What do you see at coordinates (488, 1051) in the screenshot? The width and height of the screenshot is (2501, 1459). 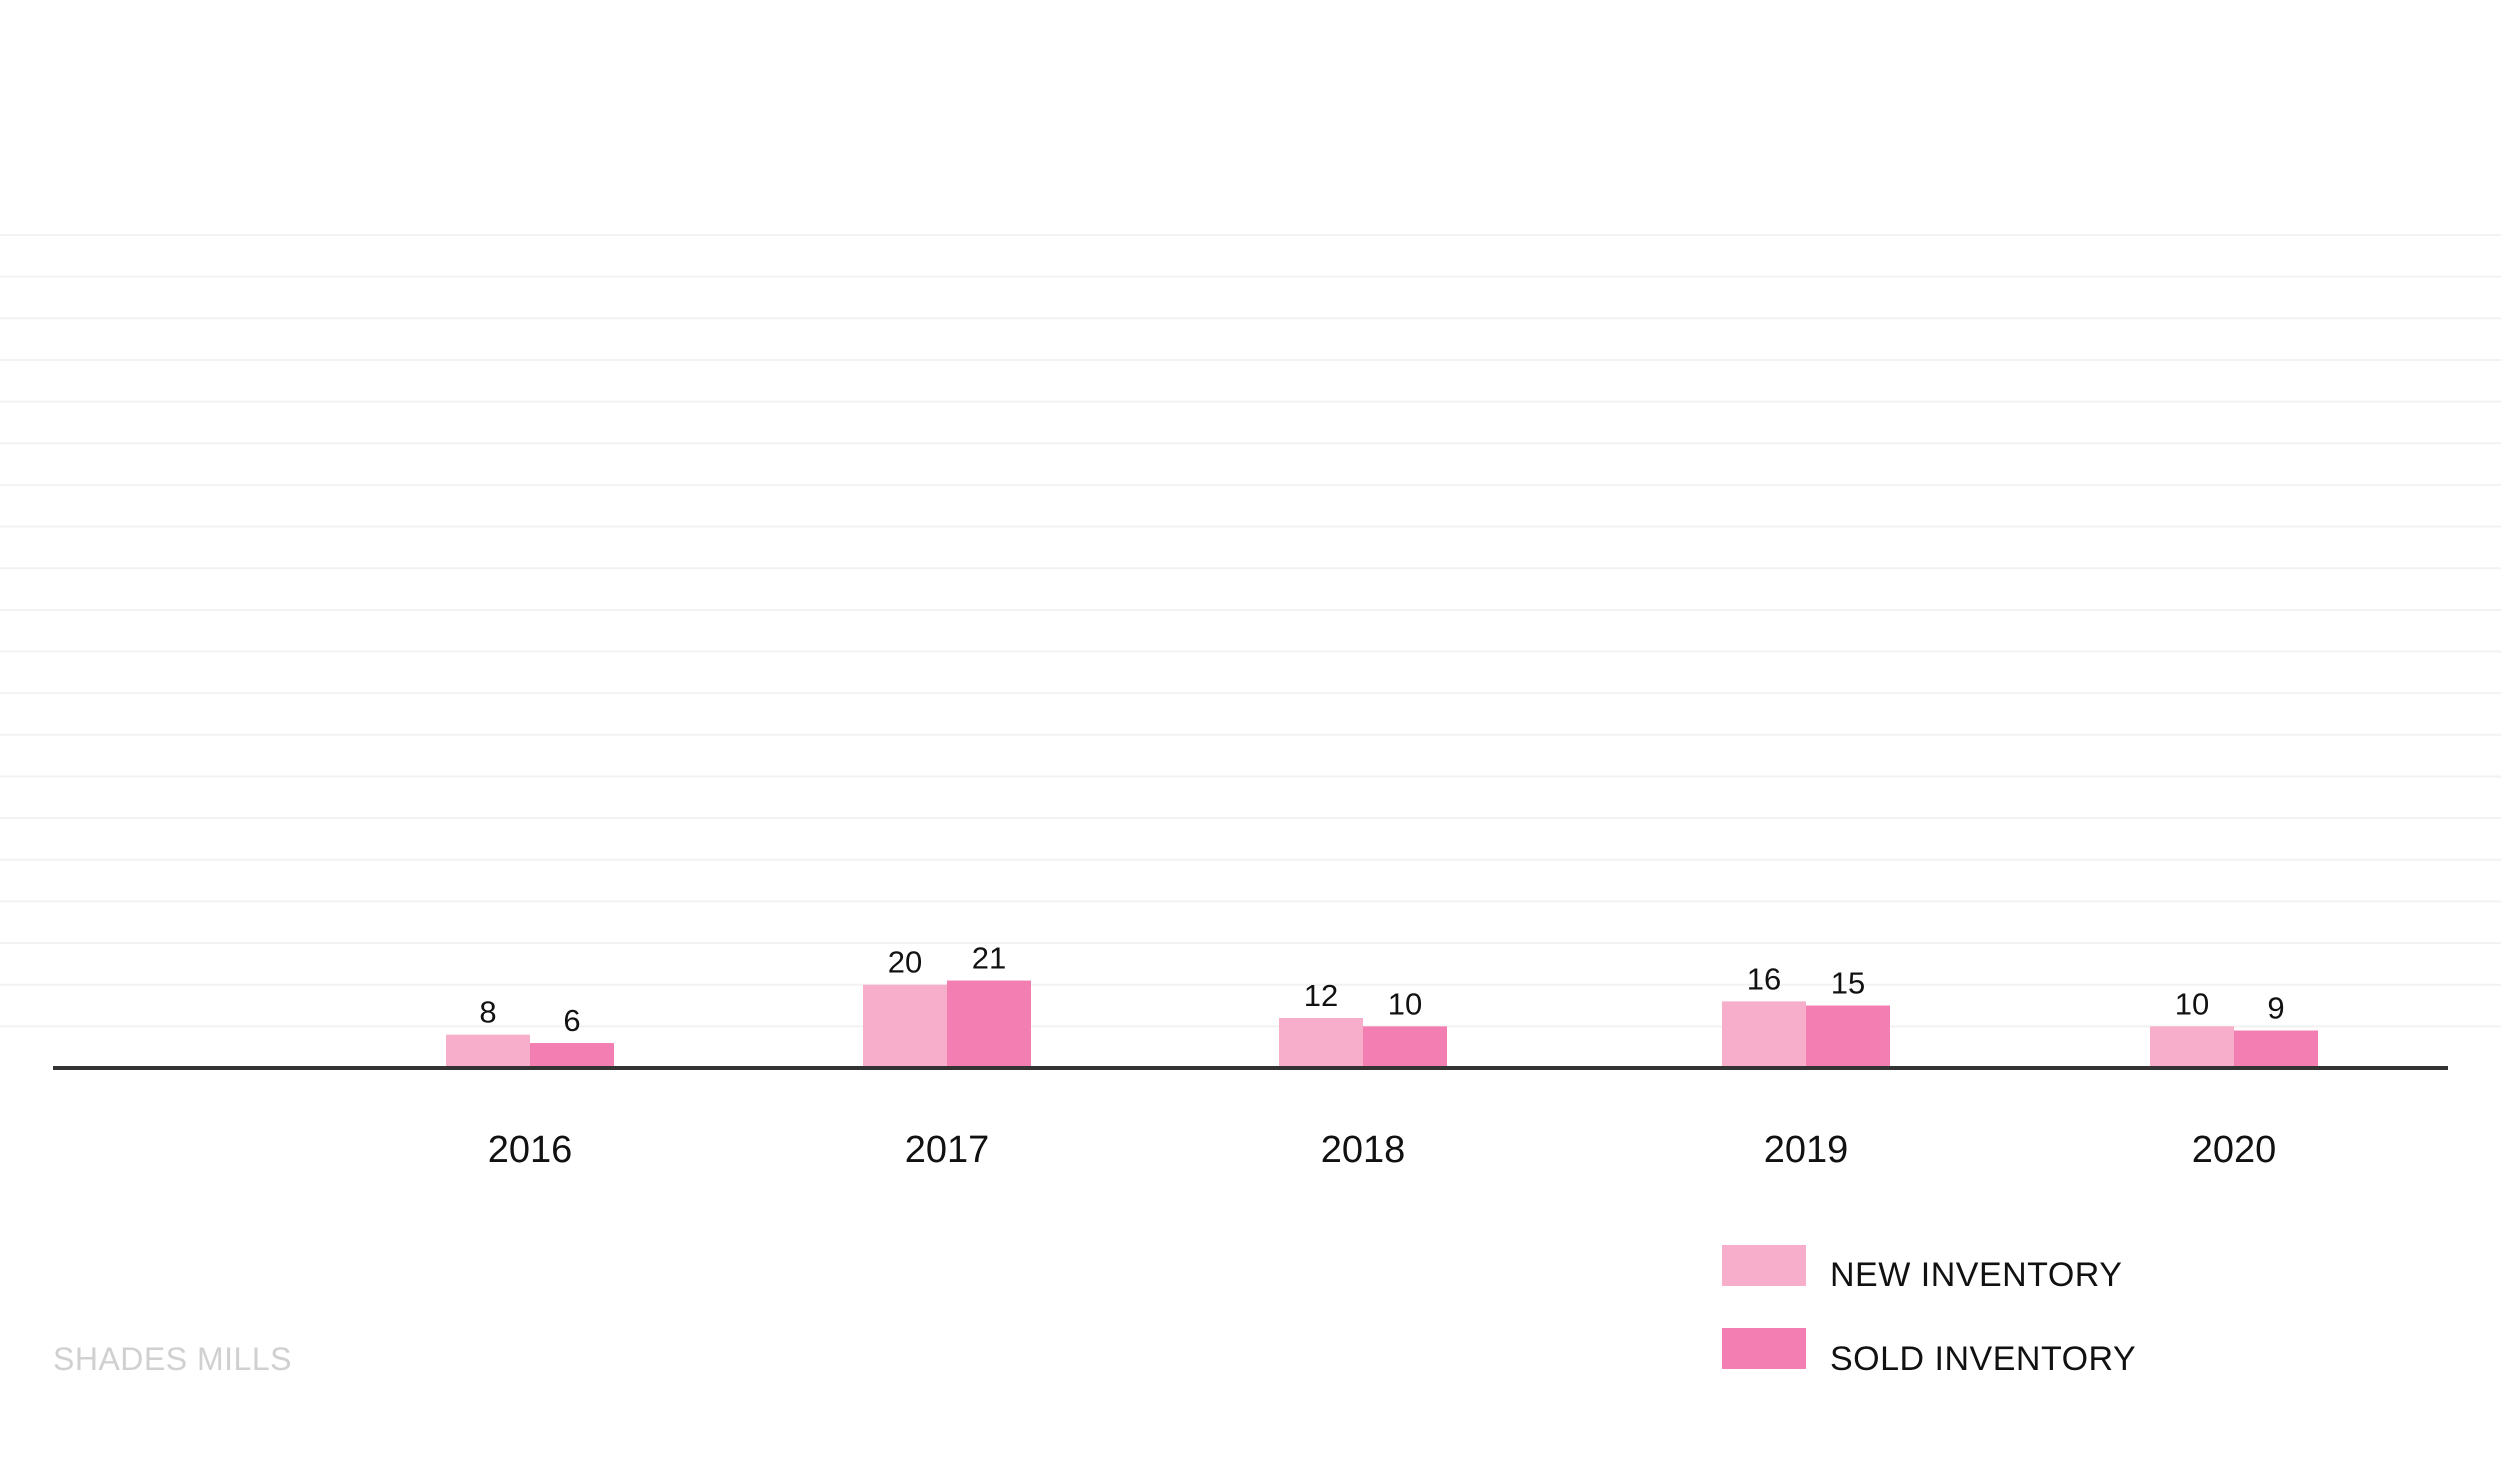 I see `bar-new-inventory-2016` at bounding box center [488, 1051].